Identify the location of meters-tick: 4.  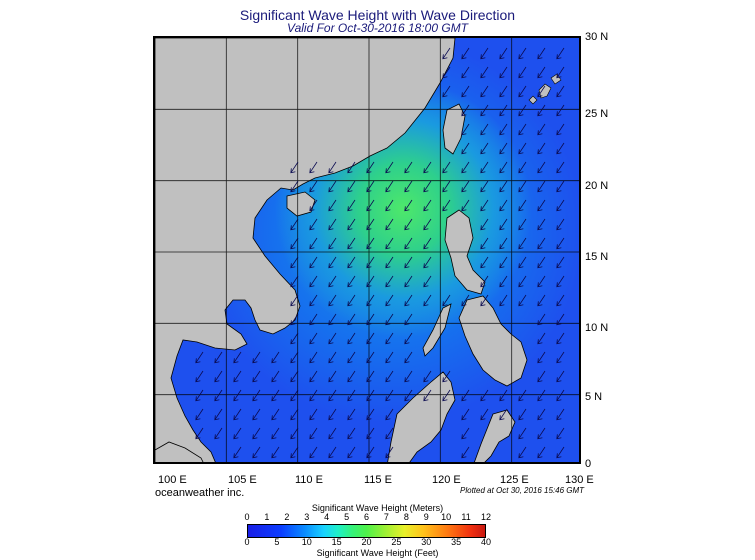
(327, 517).